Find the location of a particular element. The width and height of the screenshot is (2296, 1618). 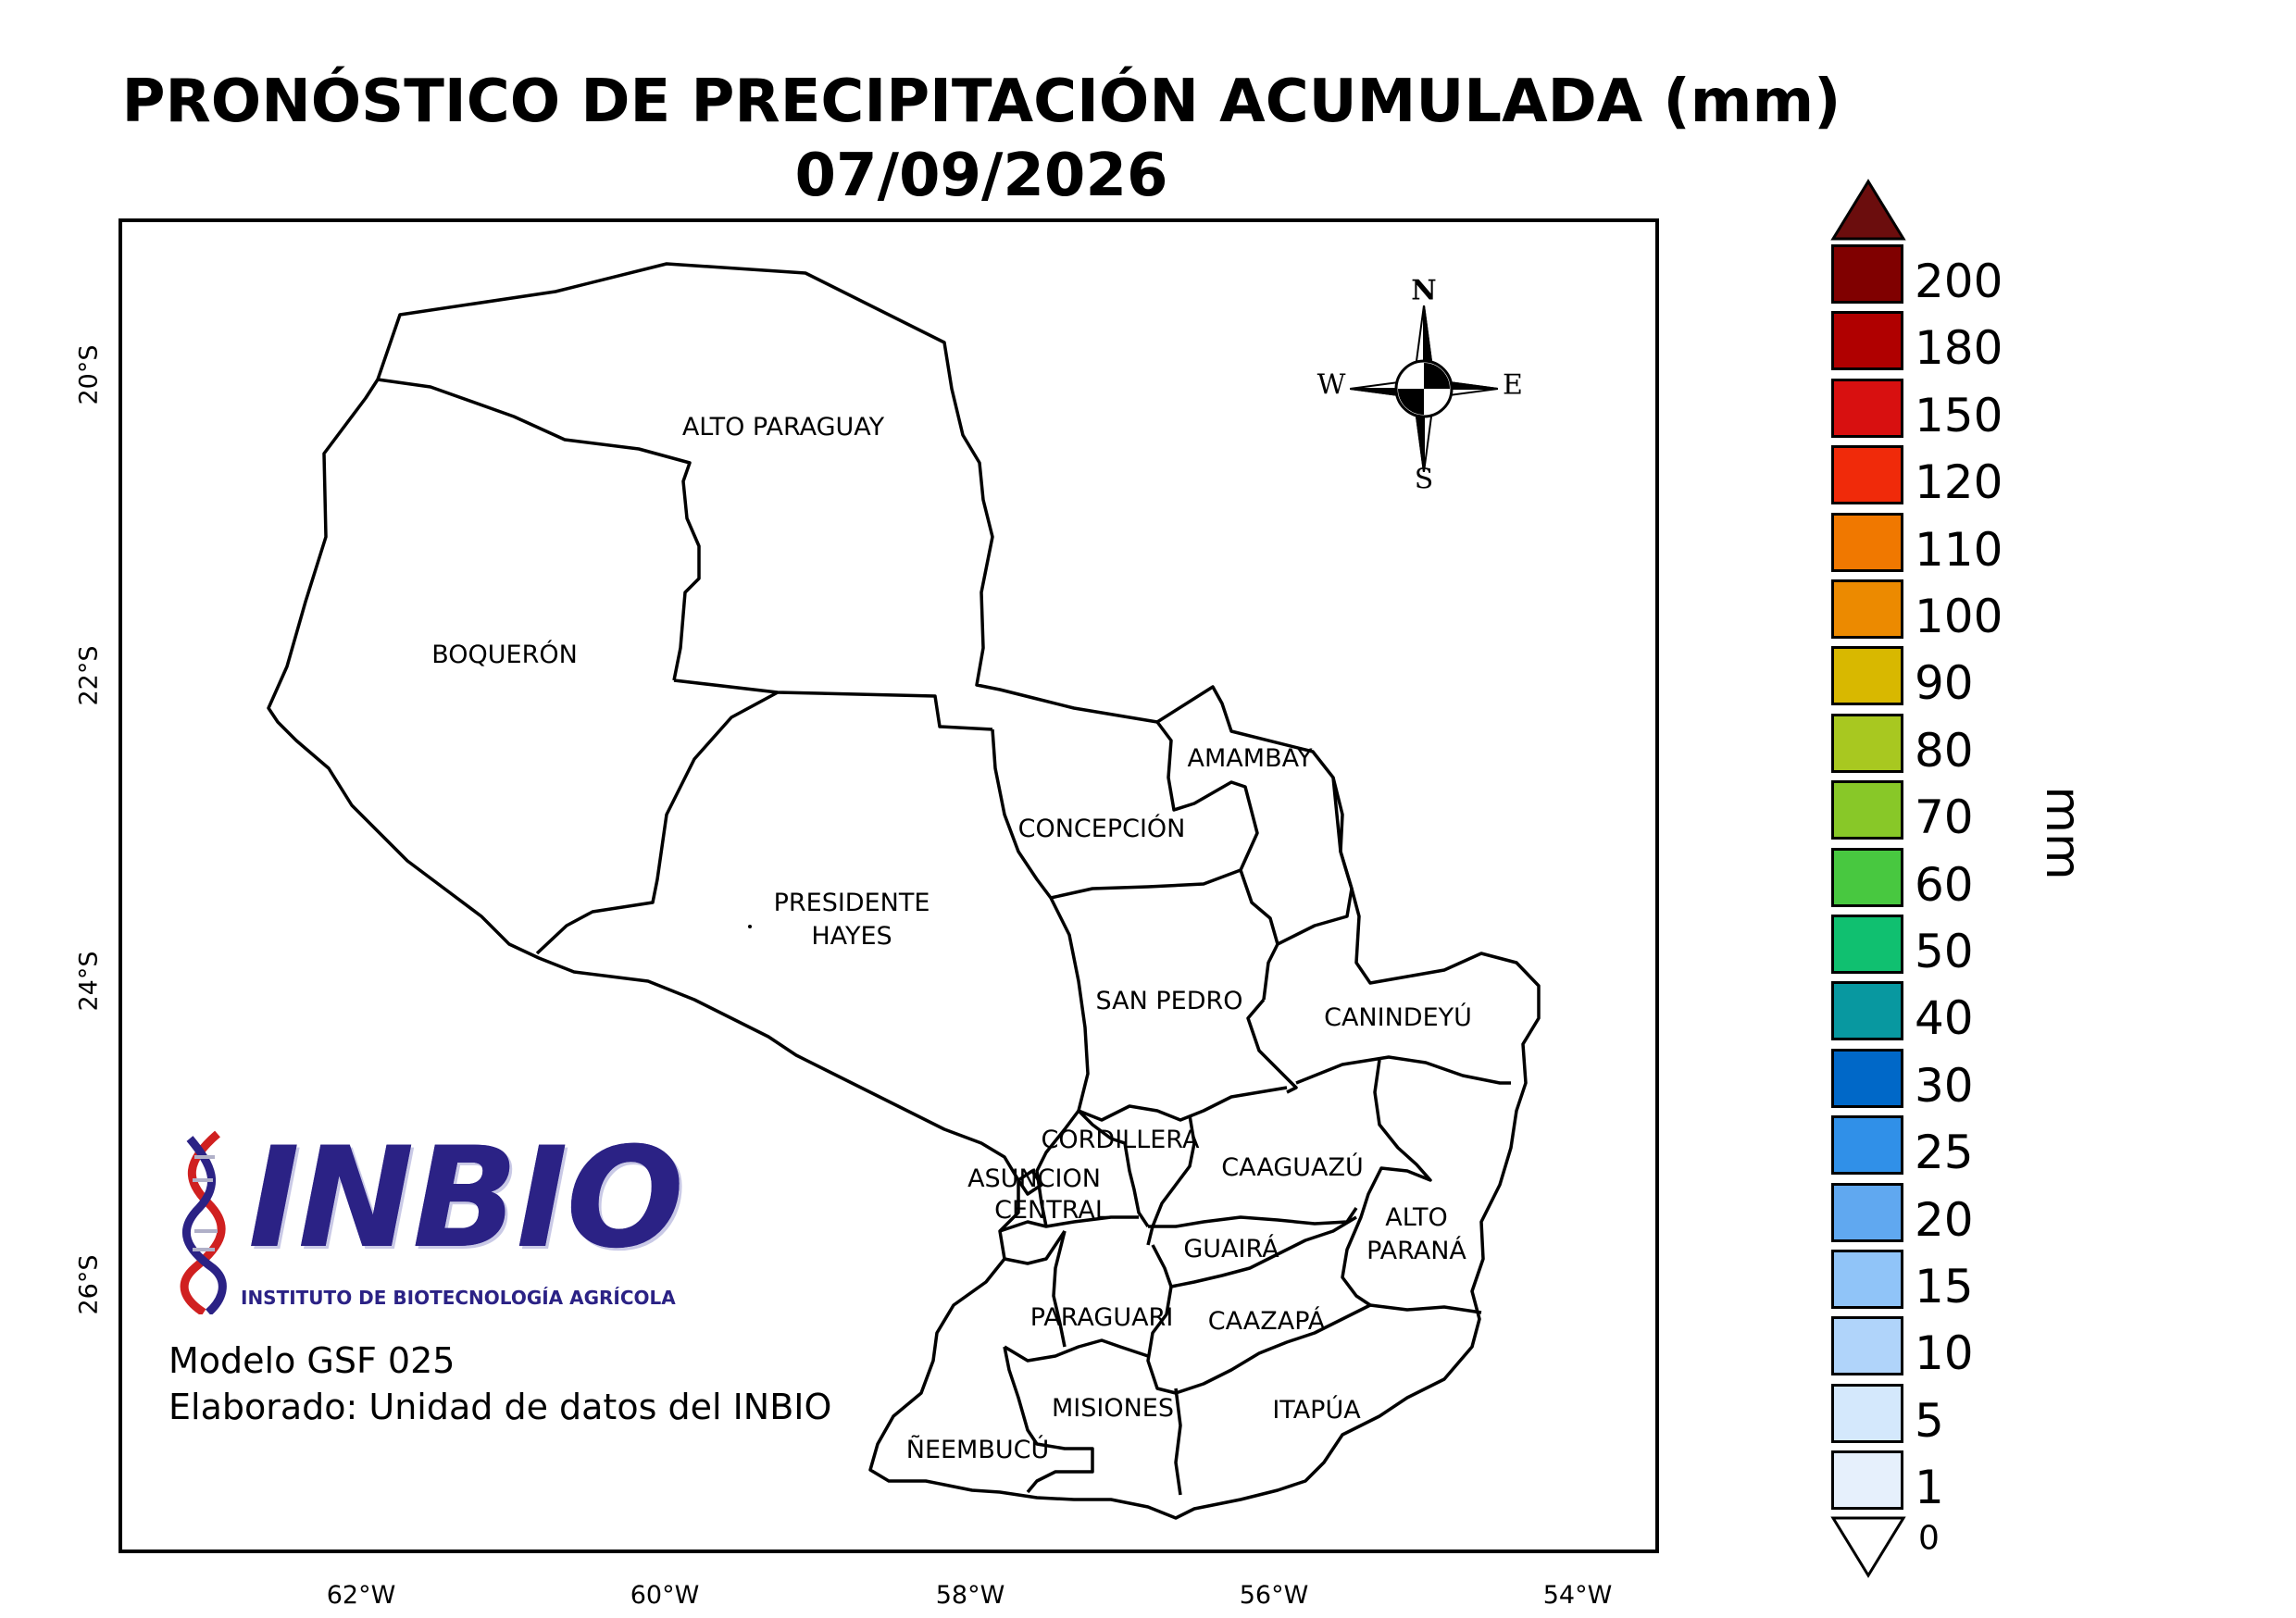

border-altoparana-caaguazu is located at coordinates (1386, 1183).